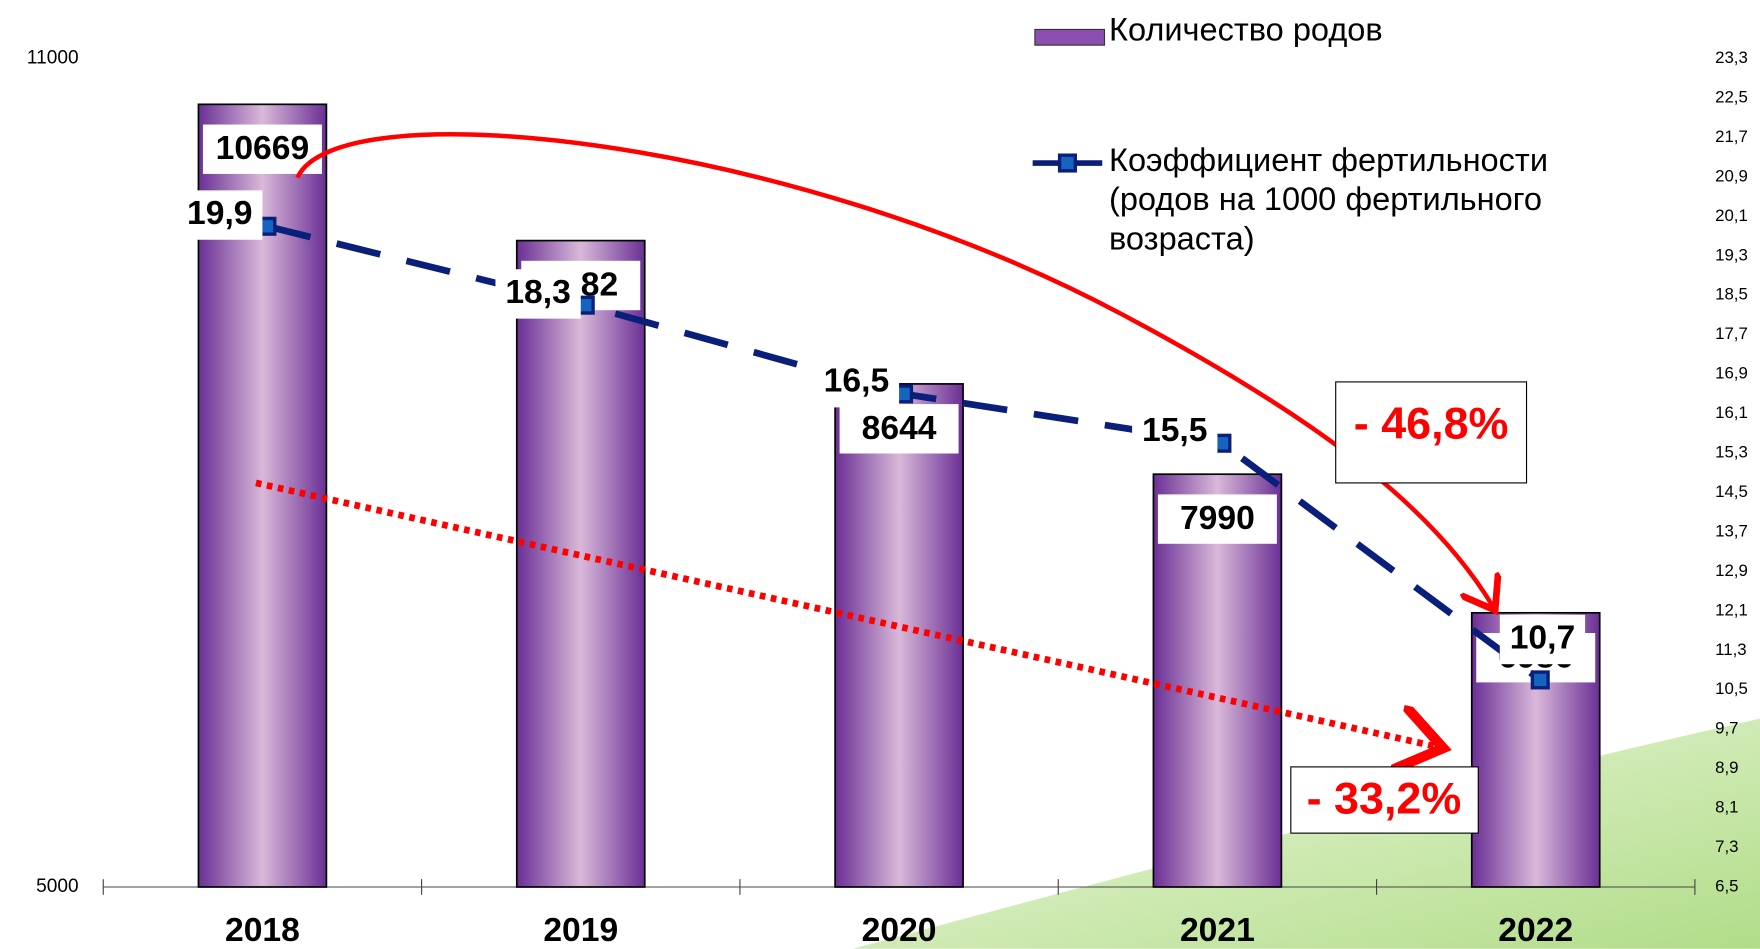 The width and height of the screenshot is (1760, 949). I want to click on y-tick-label: 11000, so click(53, 58).